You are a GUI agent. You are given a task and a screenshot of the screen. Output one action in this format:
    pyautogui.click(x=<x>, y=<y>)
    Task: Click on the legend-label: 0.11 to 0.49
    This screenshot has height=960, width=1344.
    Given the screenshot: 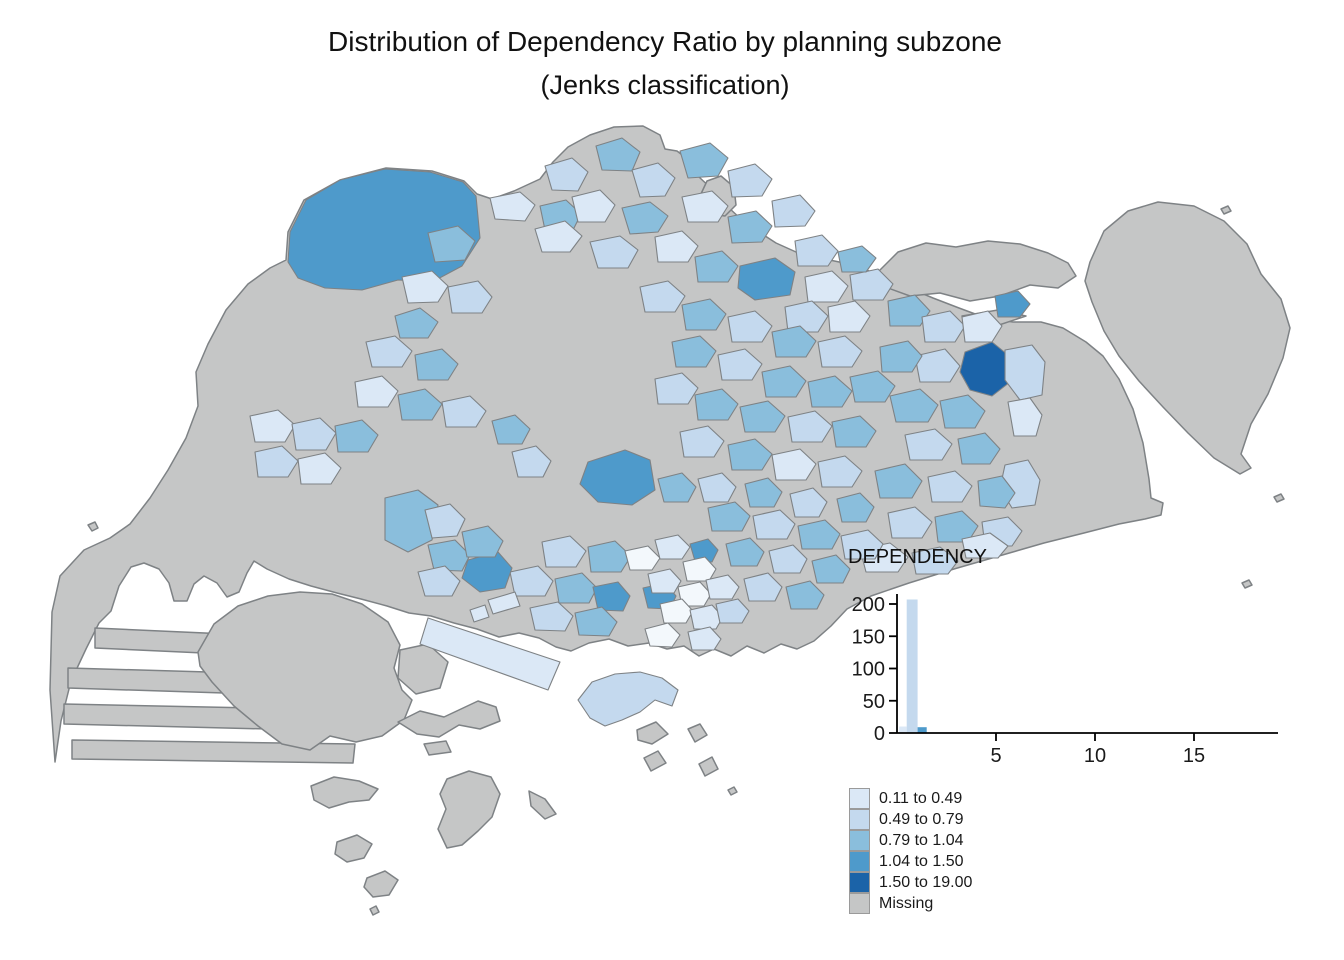 What is the action you would take?
    pyautogui.click(x=921, y=798)
    